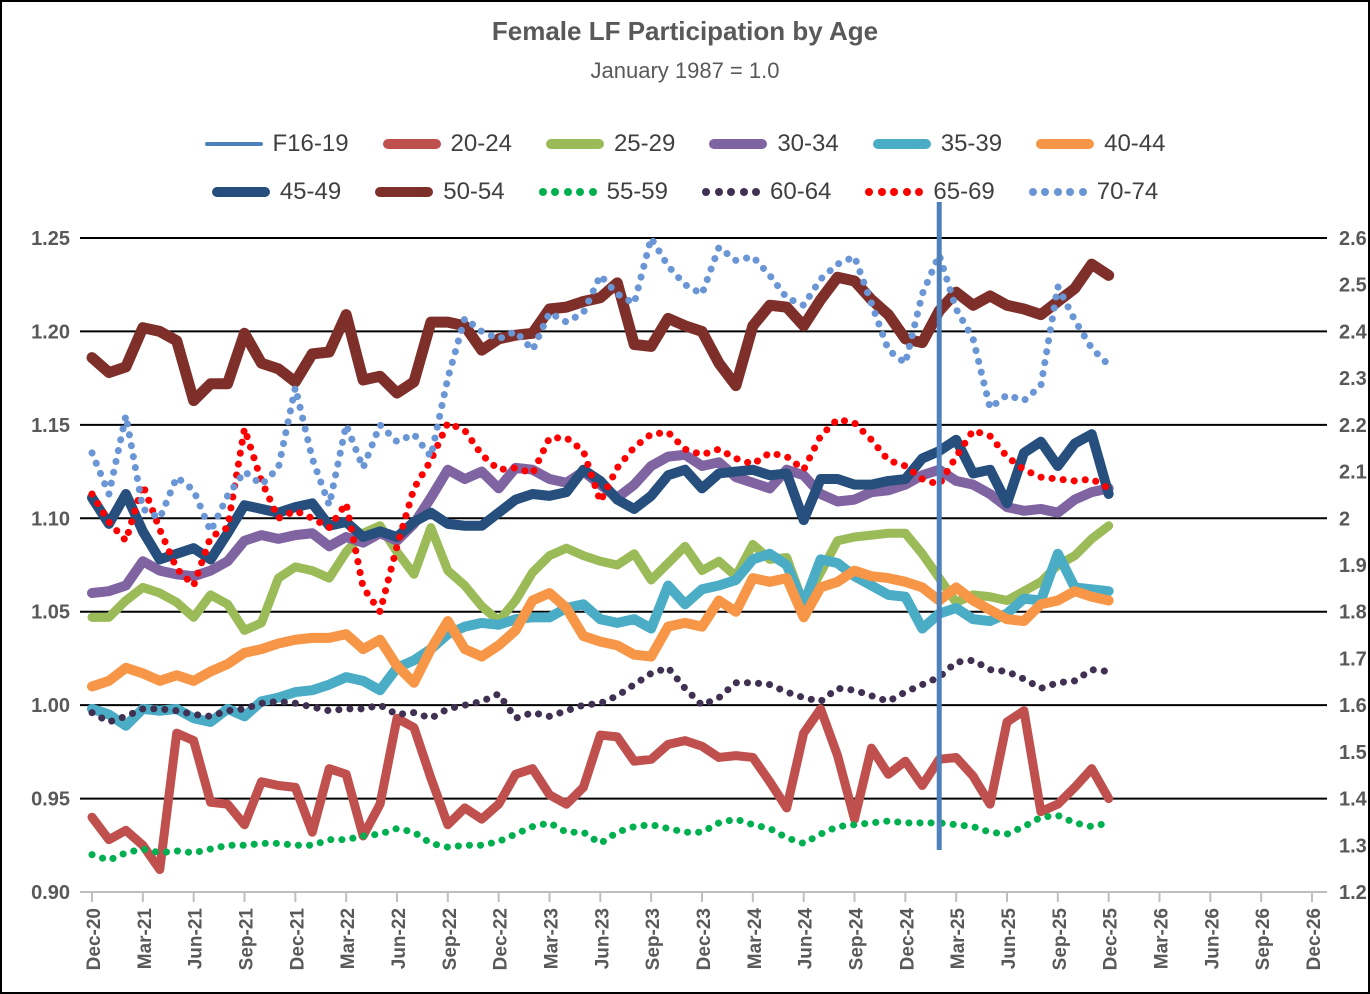  I want to click on y-axis-right-label: 1.9, so click(1353, 566).